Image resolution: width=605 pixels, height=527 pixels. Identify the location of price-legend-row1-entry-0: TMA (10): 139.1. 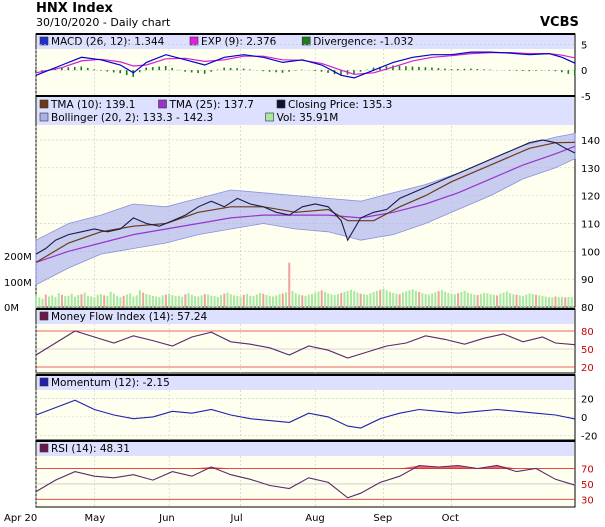
(92, 105).